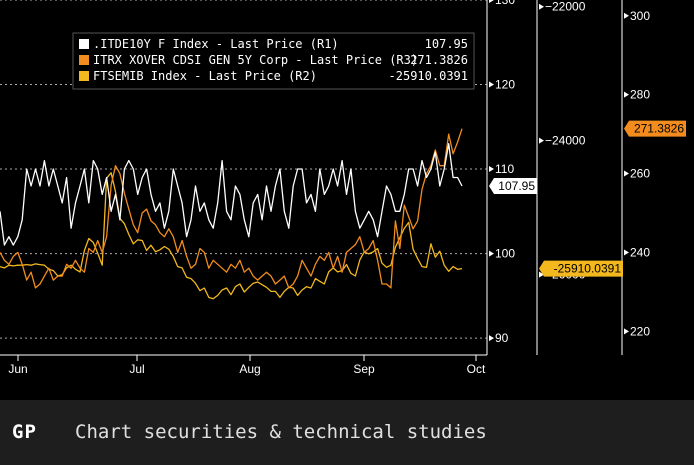 The width and height of the screenshot is (694, 465). Describe the element at coordinates (364, 369) in the screenshot. I see `x-axis-tick-label: Sep` at that location.